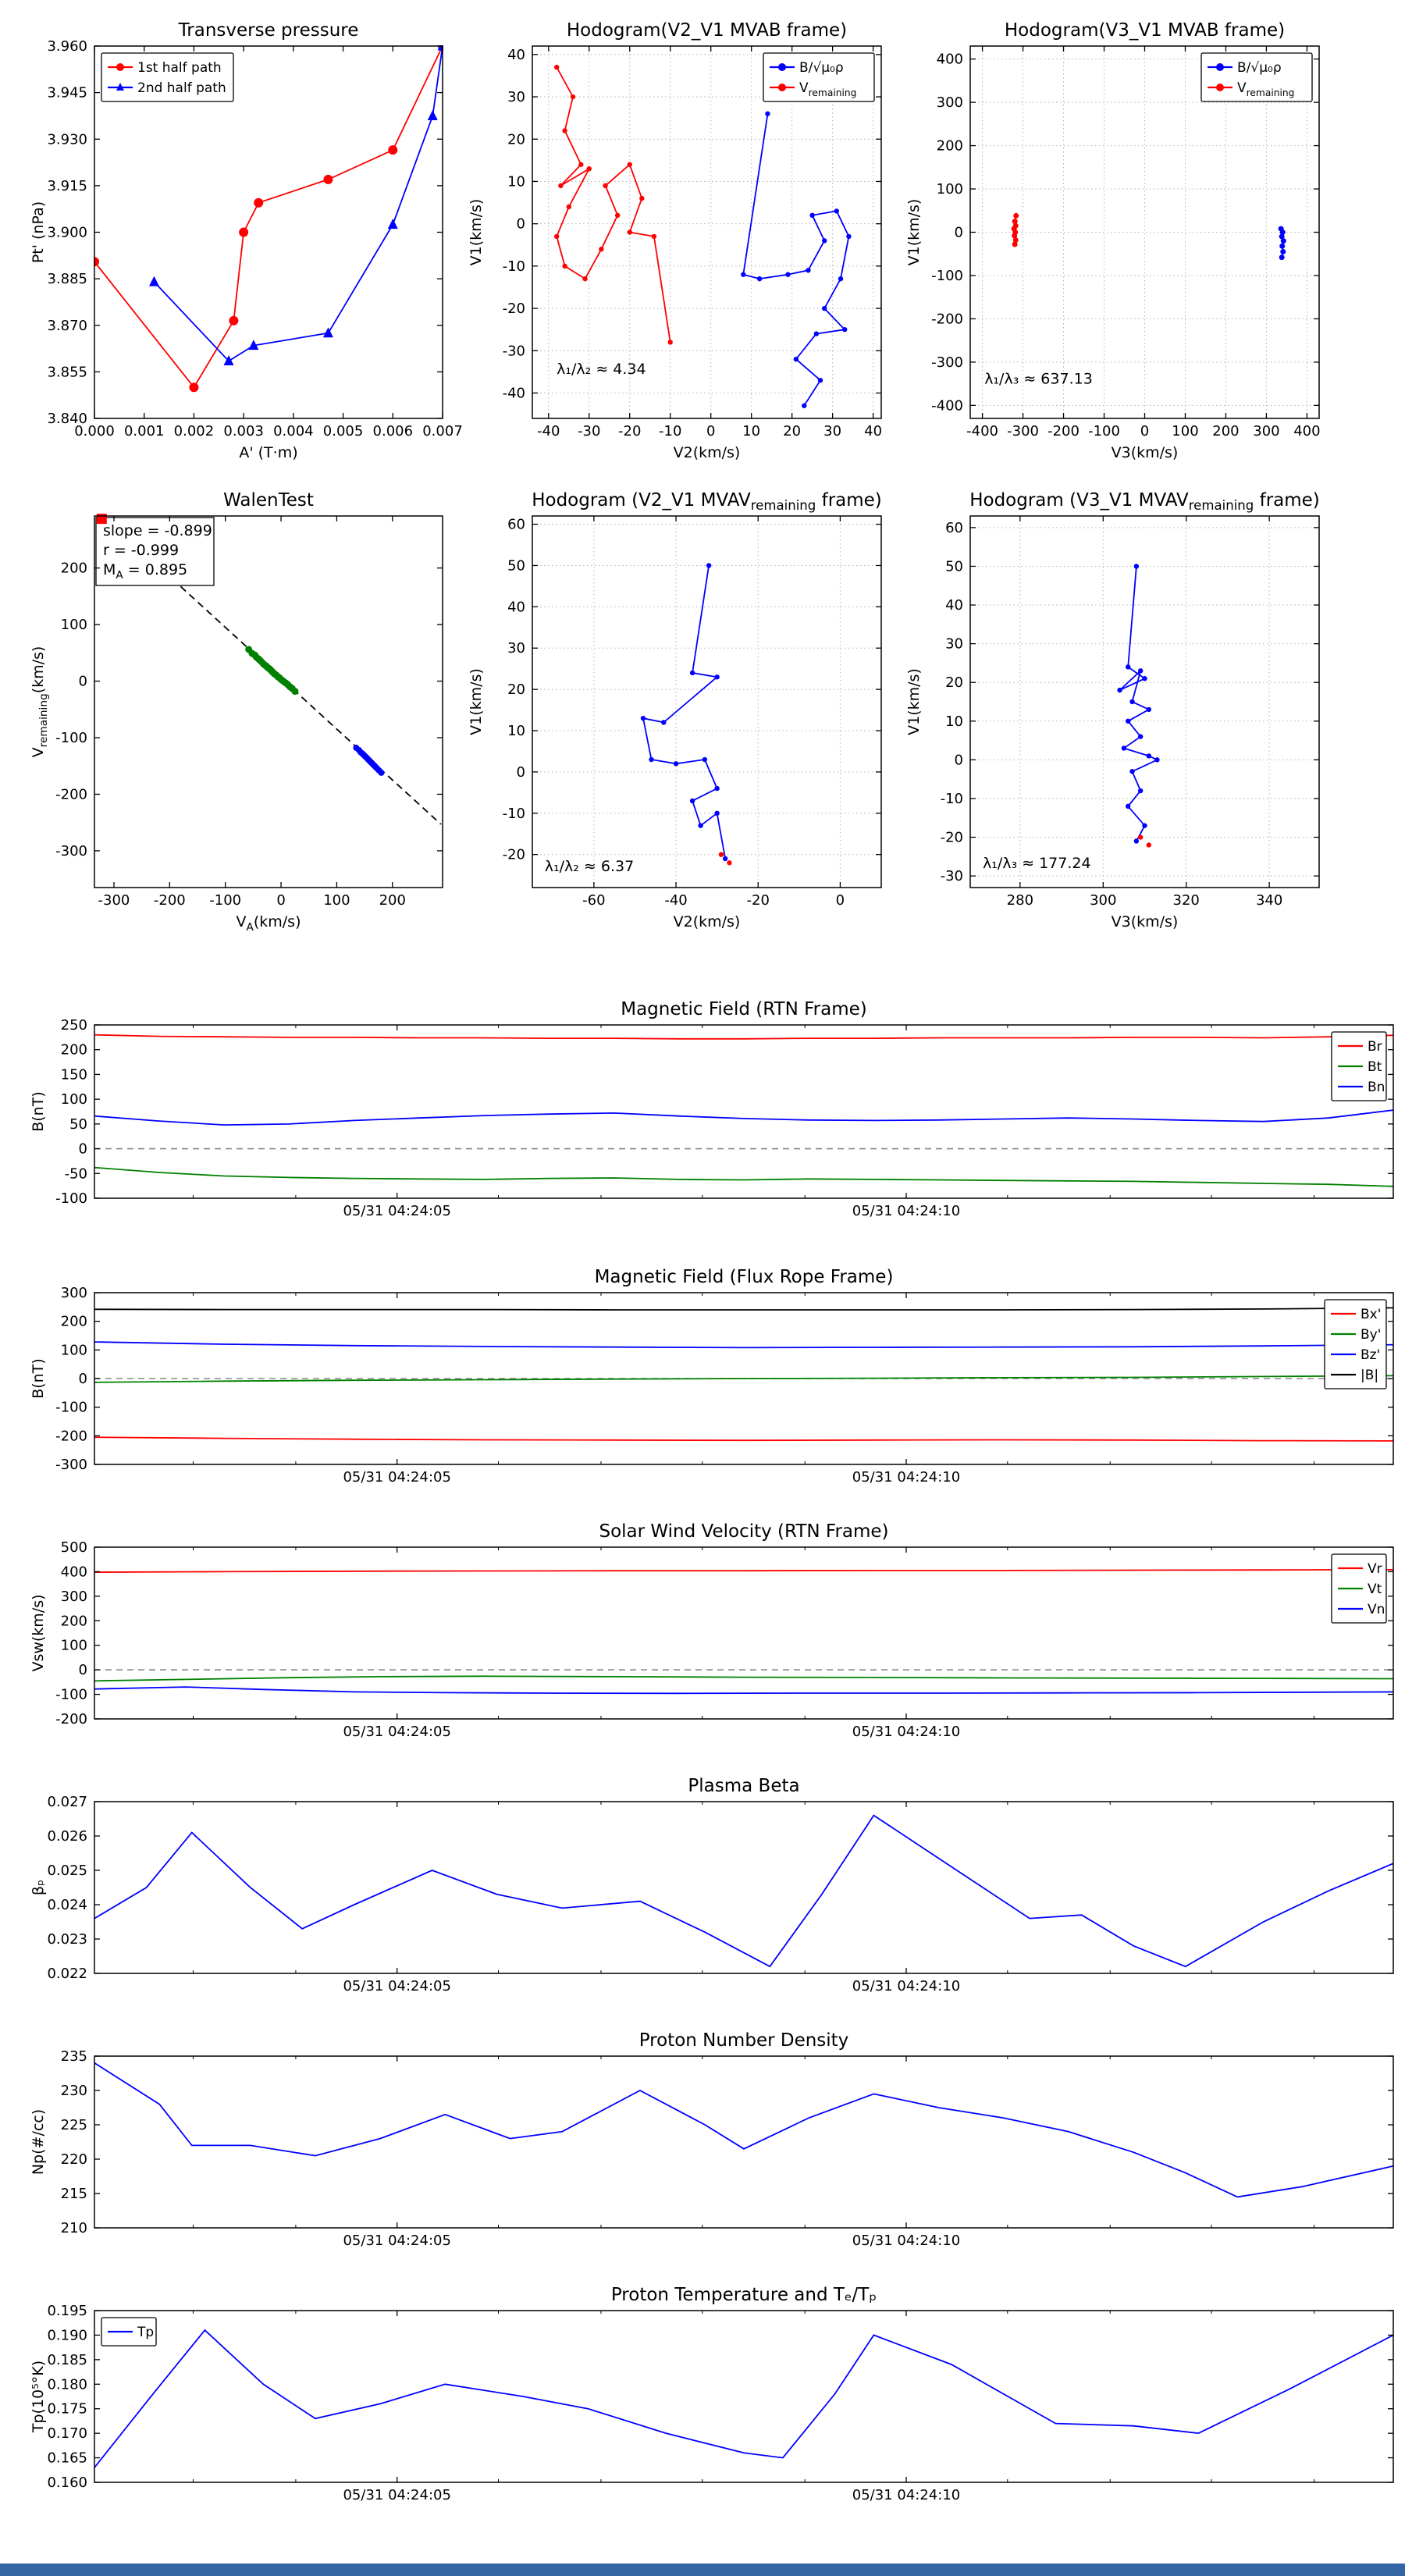 The height and width of the screenshot is (2576, 1405). I want to click on svg-text: A' (T·m), so click(268, 452).